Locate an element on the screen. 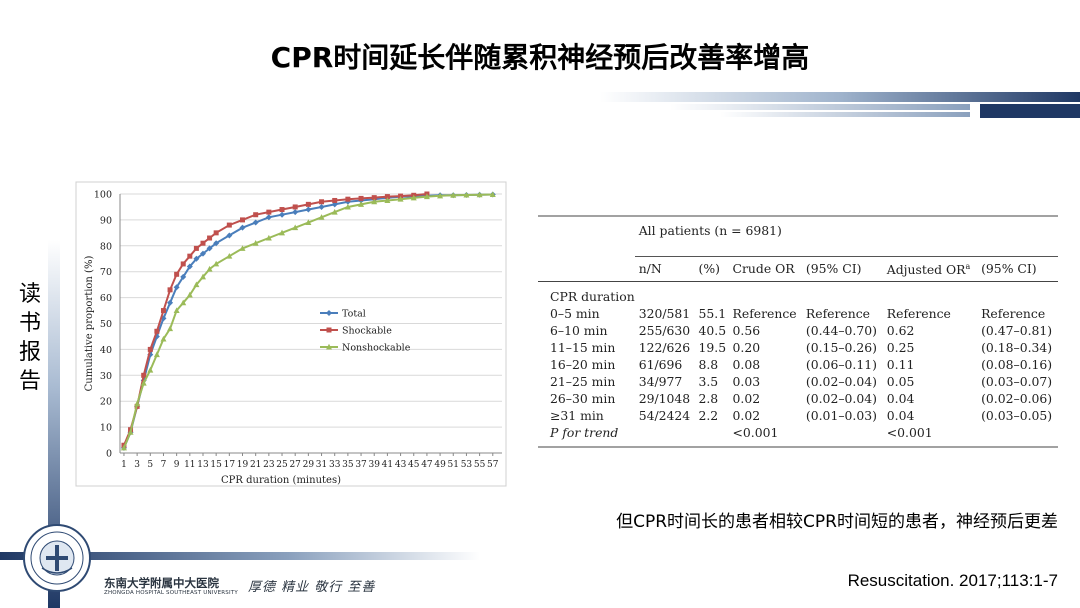 This screenshot has height=608, width=1080. table-cell: 0.08 is located at coordinates (746, 364).